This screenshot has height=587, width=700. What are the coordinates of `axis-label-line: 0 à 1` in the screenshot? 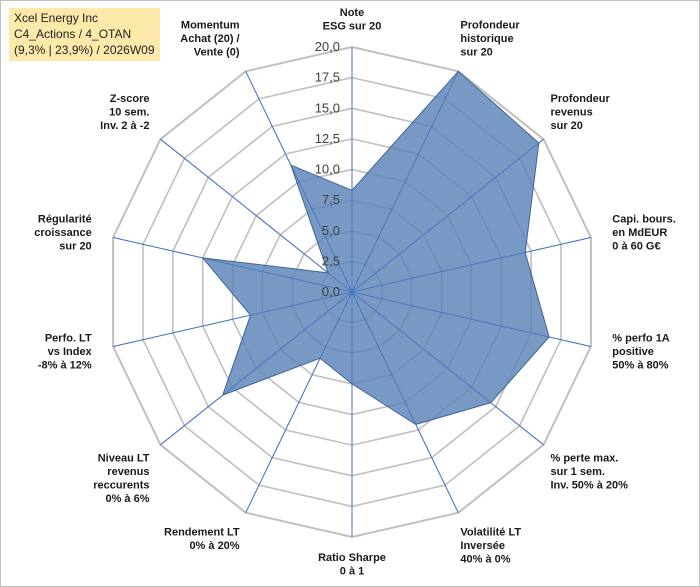 It's located at (352, 572).